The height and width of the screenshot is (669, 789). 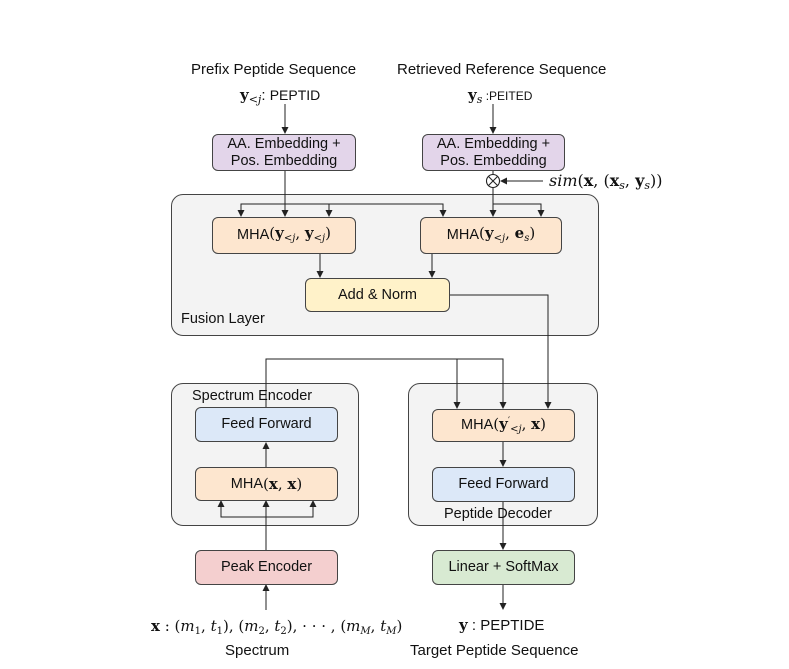 What do you see at coordinates (257, 650) in the screenshot?
I see `spectrum-title: Spectrum` at bounding box center [257, 650].